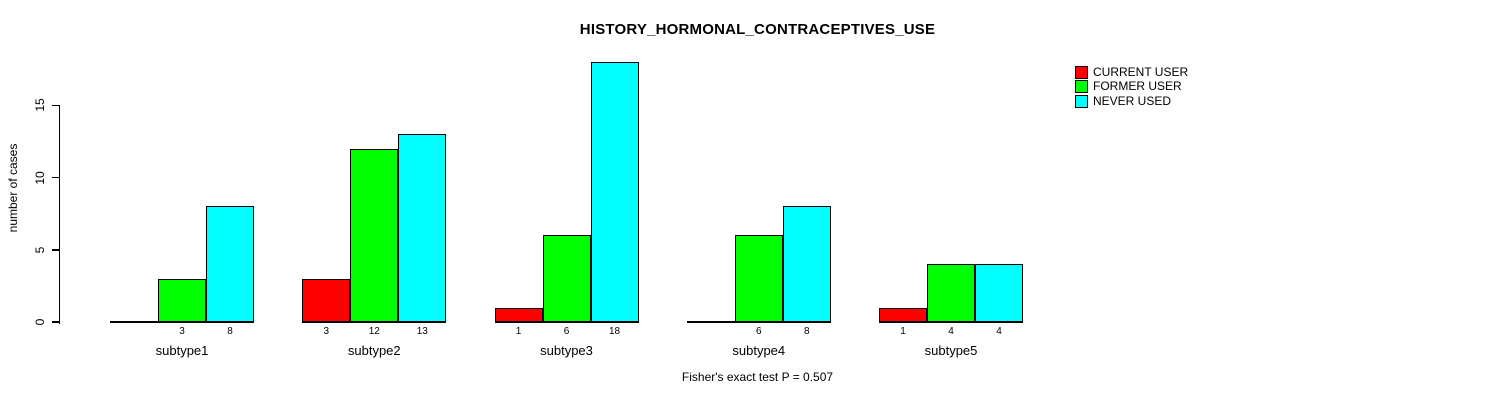 The width and height of the screenshot is (1490, 400). Describe the element at coordinates (1141, 71) in the screenshot. I see `legend-label-current-user: CURRENT USER` at that location.